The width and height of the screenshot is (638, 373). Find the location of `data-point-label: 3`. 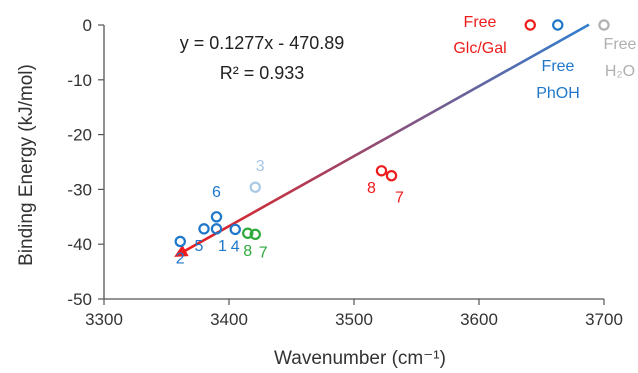

data-point-label: 3 is located at coordinates (260, 166).